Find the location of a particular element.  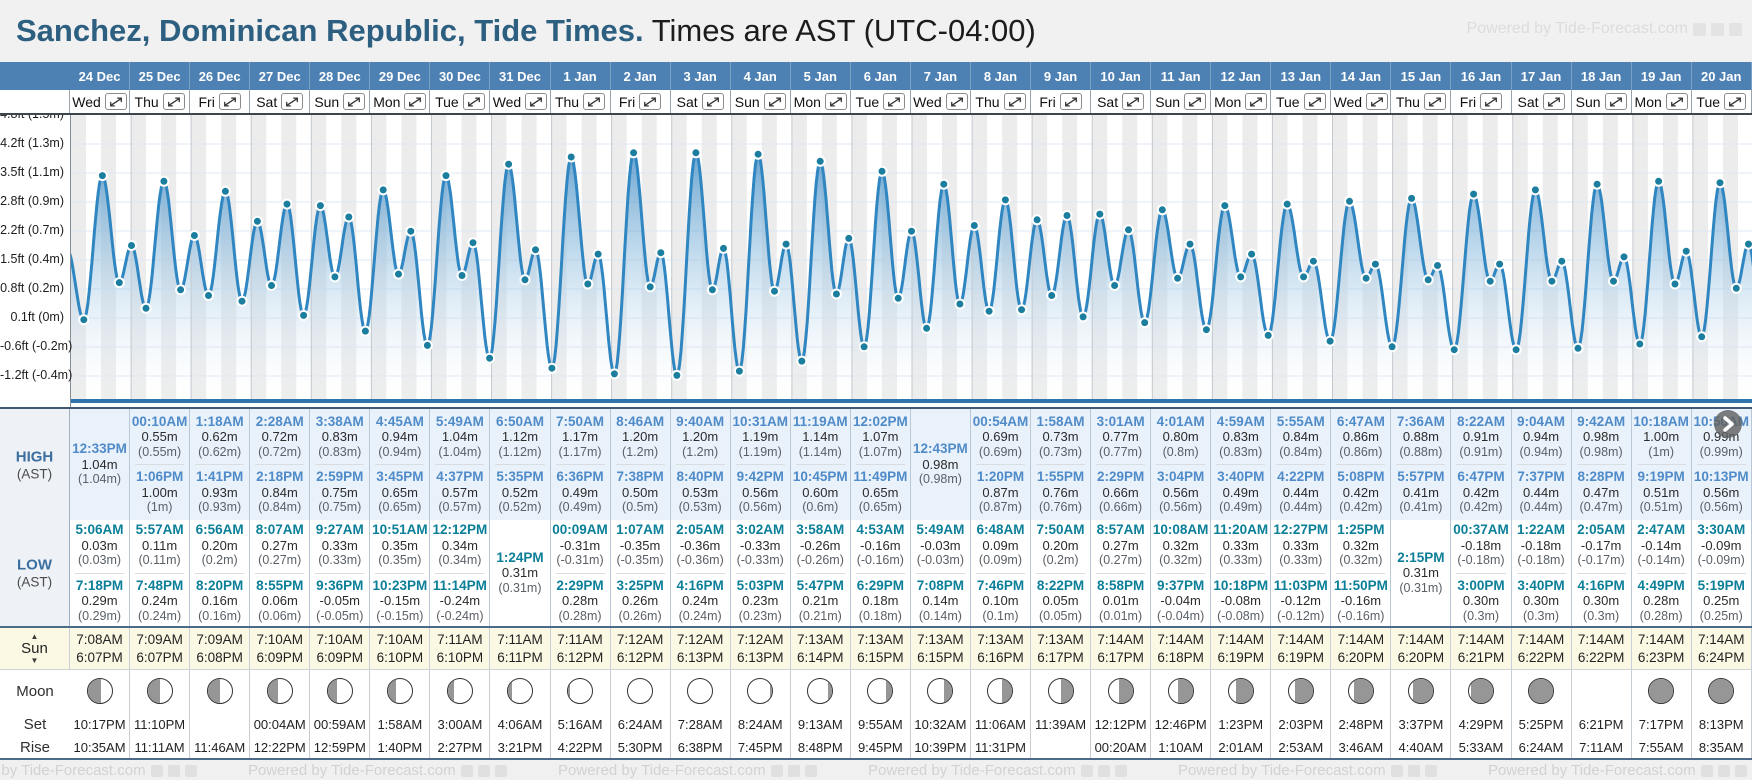

moonset-cell: 7:17PM is located at coordinates (1662, 724).